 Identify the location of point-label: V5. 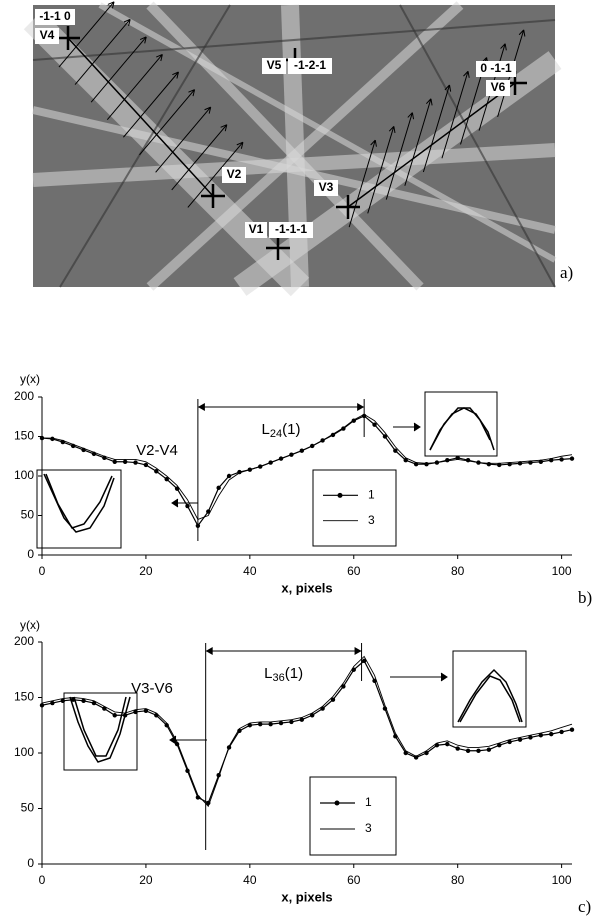
(274, 65).